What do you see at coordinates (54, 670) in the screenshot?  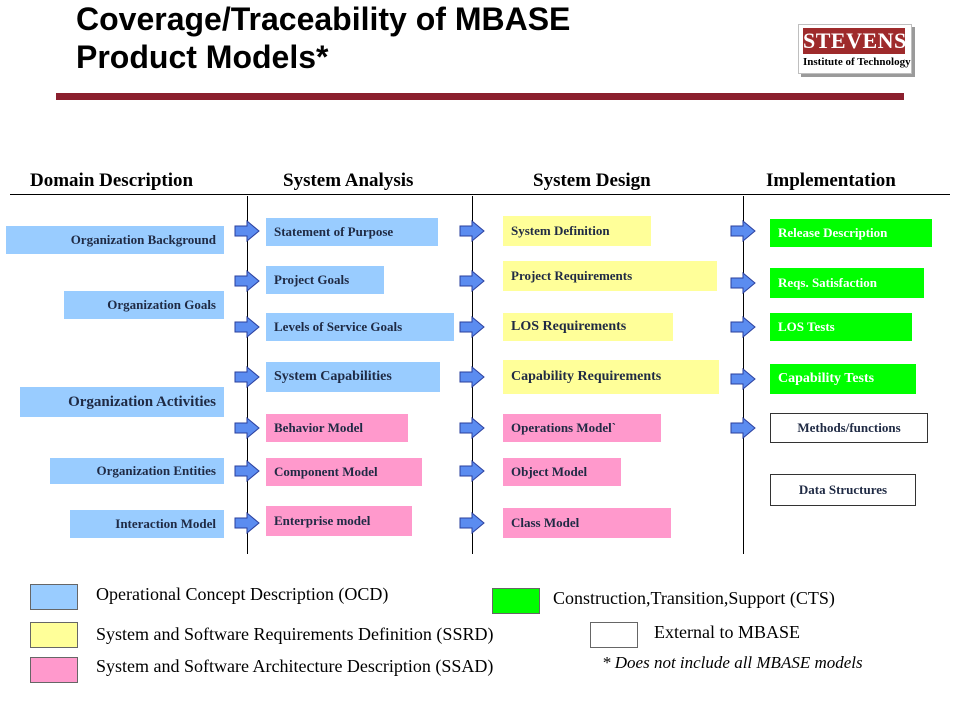 I see `legend-swatch-ssad` at bounding box center [54, 670].